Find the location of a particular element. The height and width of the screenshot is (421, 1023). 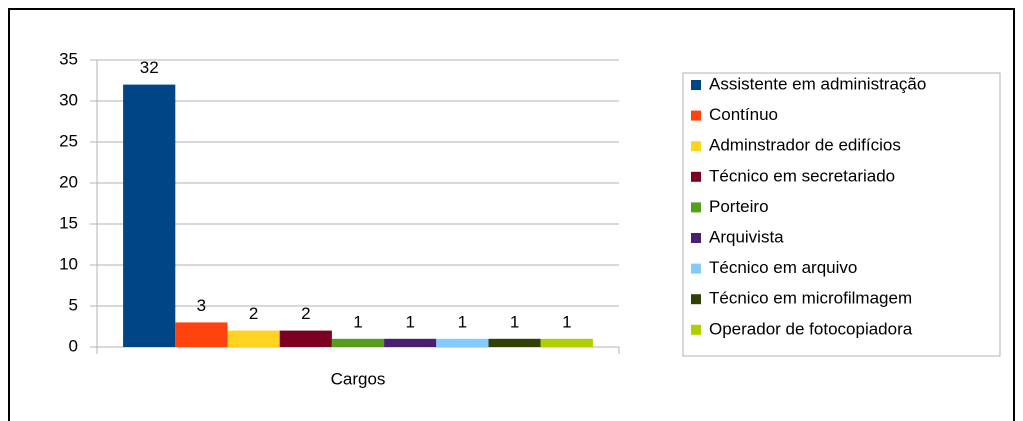

y-tick-label: 25 is located at coordinates (68, 140).